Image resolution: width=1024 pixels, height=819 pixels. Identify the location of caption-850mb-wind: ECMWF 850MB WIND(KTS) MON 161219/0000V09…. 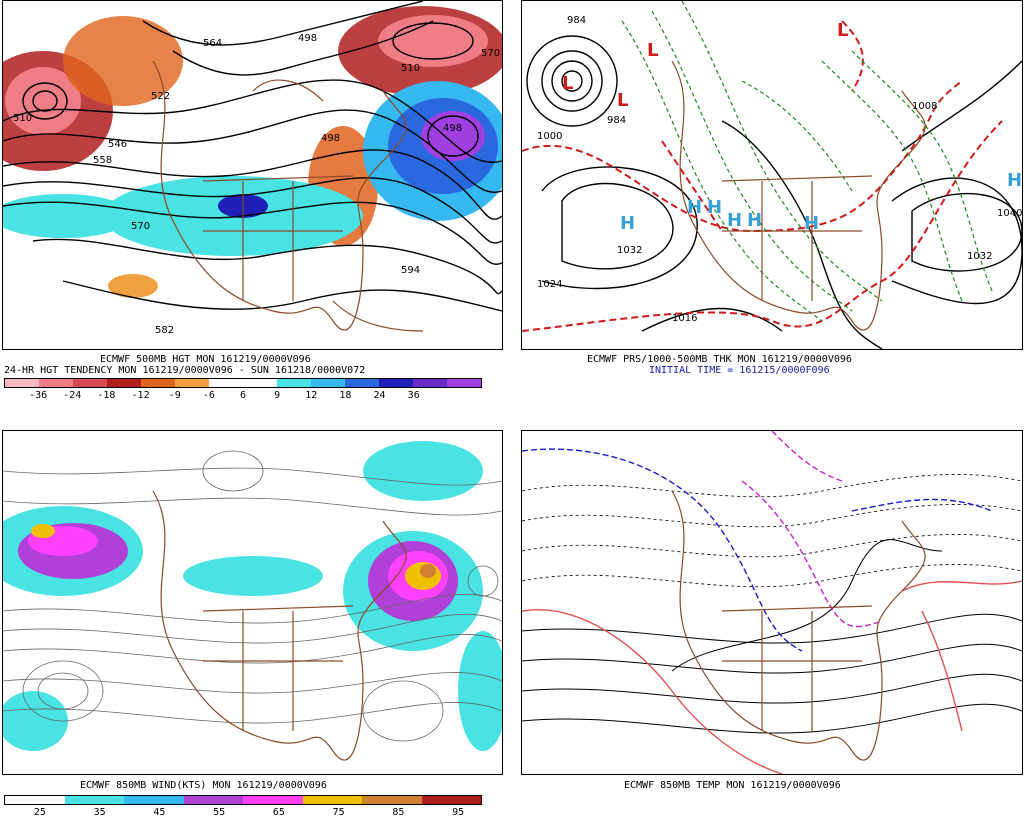
(203, 785).